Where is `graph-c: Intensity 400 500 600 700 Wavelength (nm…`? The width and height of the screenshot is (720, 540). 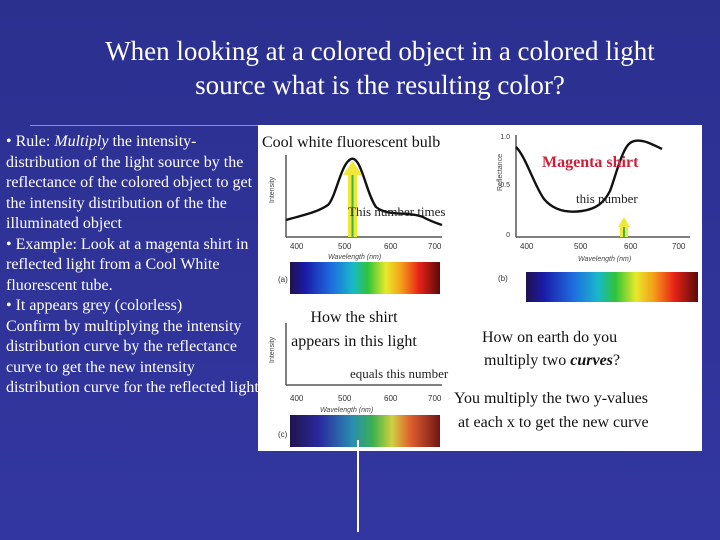 graph-c: Intensity 400 500 600 700 Wavelength (nm… is located at coordinates (355, 385).